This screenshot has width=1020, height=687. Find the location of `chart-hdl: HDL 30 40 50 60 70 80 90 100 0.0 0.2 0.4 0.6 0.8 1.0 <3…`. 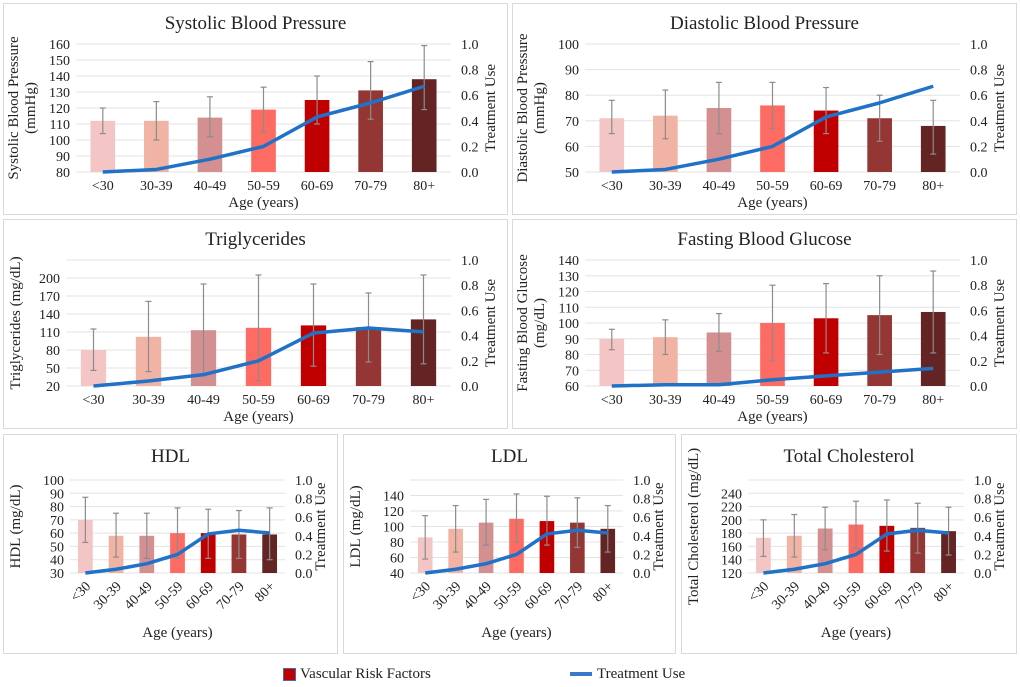

chart-hdl: HDL 30 40 50 60 70 80 90 100 0.0 0.2 0.4 0.6 0.8 1.0 <3… is located at coordinates (170, 544).